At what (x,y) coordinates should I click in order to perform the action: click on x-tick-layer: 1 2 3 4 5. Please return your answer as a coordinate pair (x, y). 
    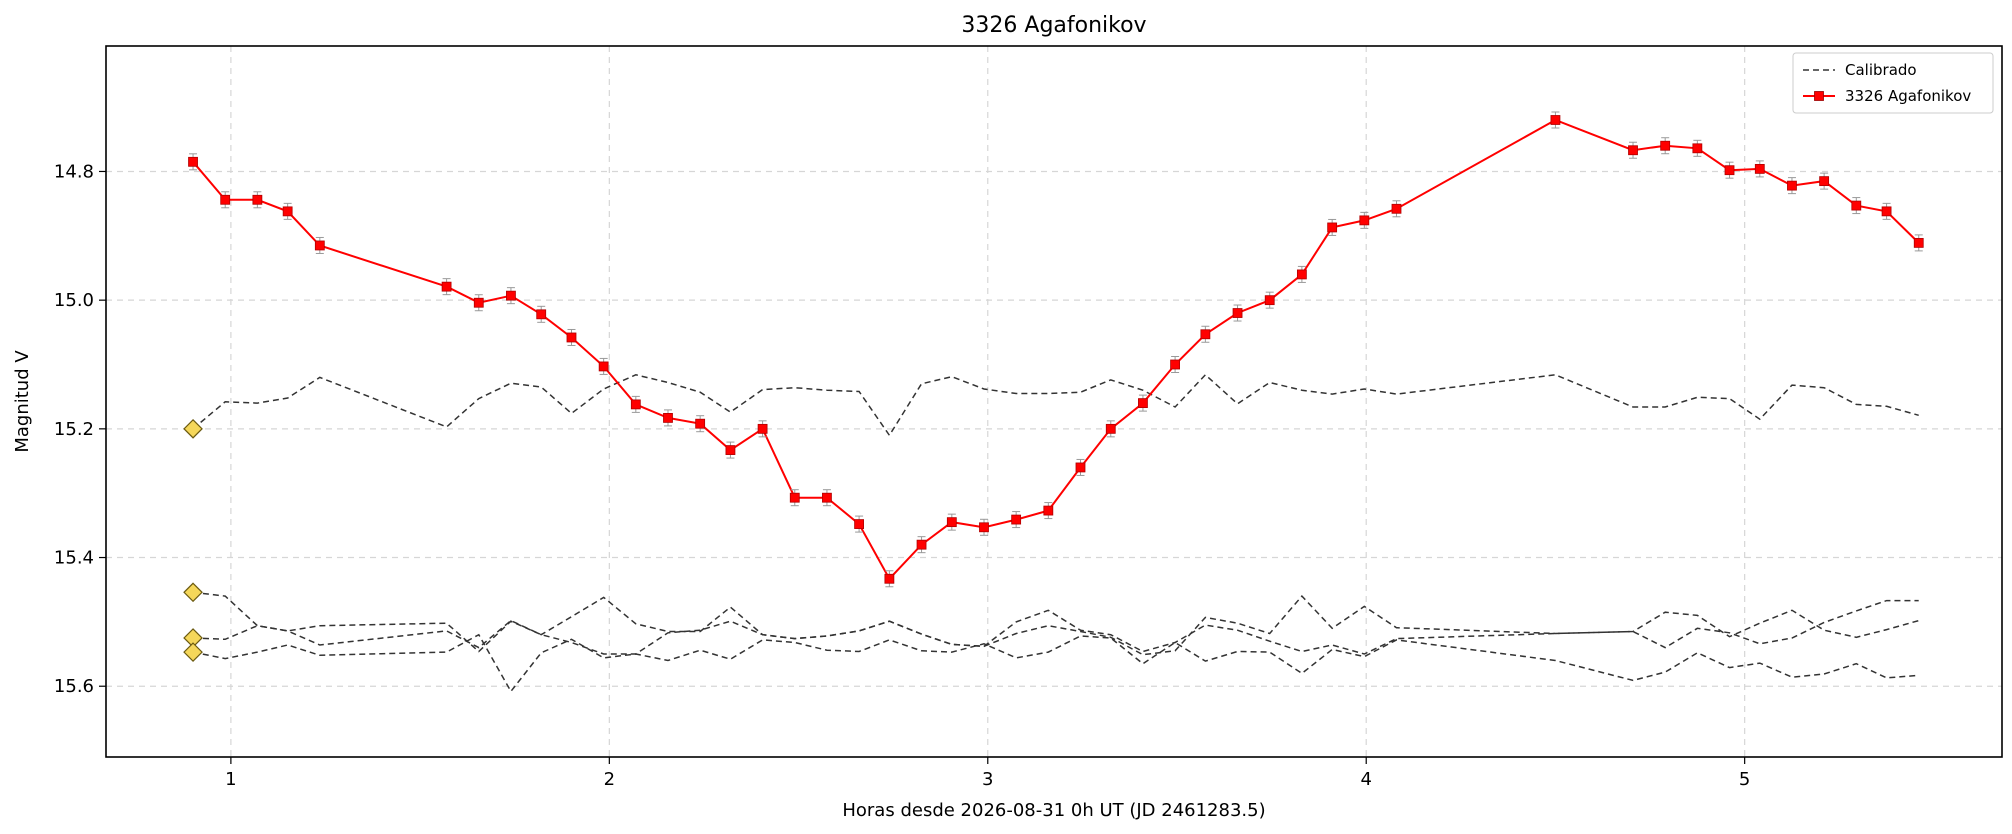
    Looking at the image, I should click on (987, 773).